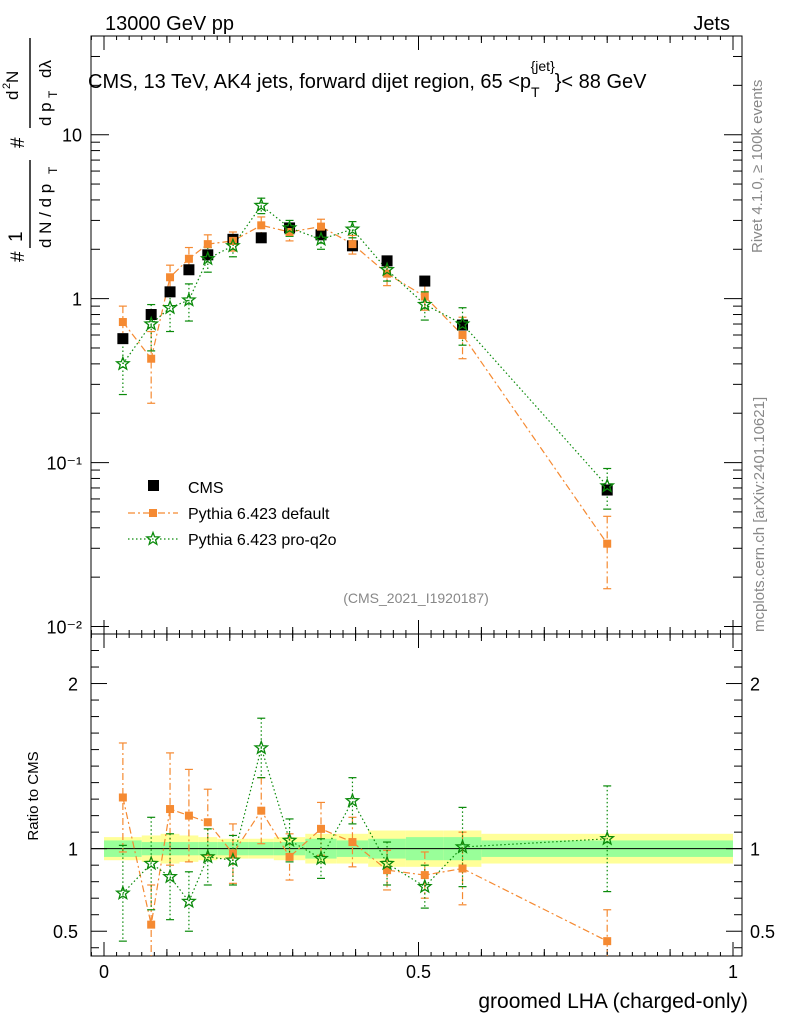 Image resolution: width=786 pixels, height=1024 pixels. I want to click on svg-text: 2, so click(7, 86).